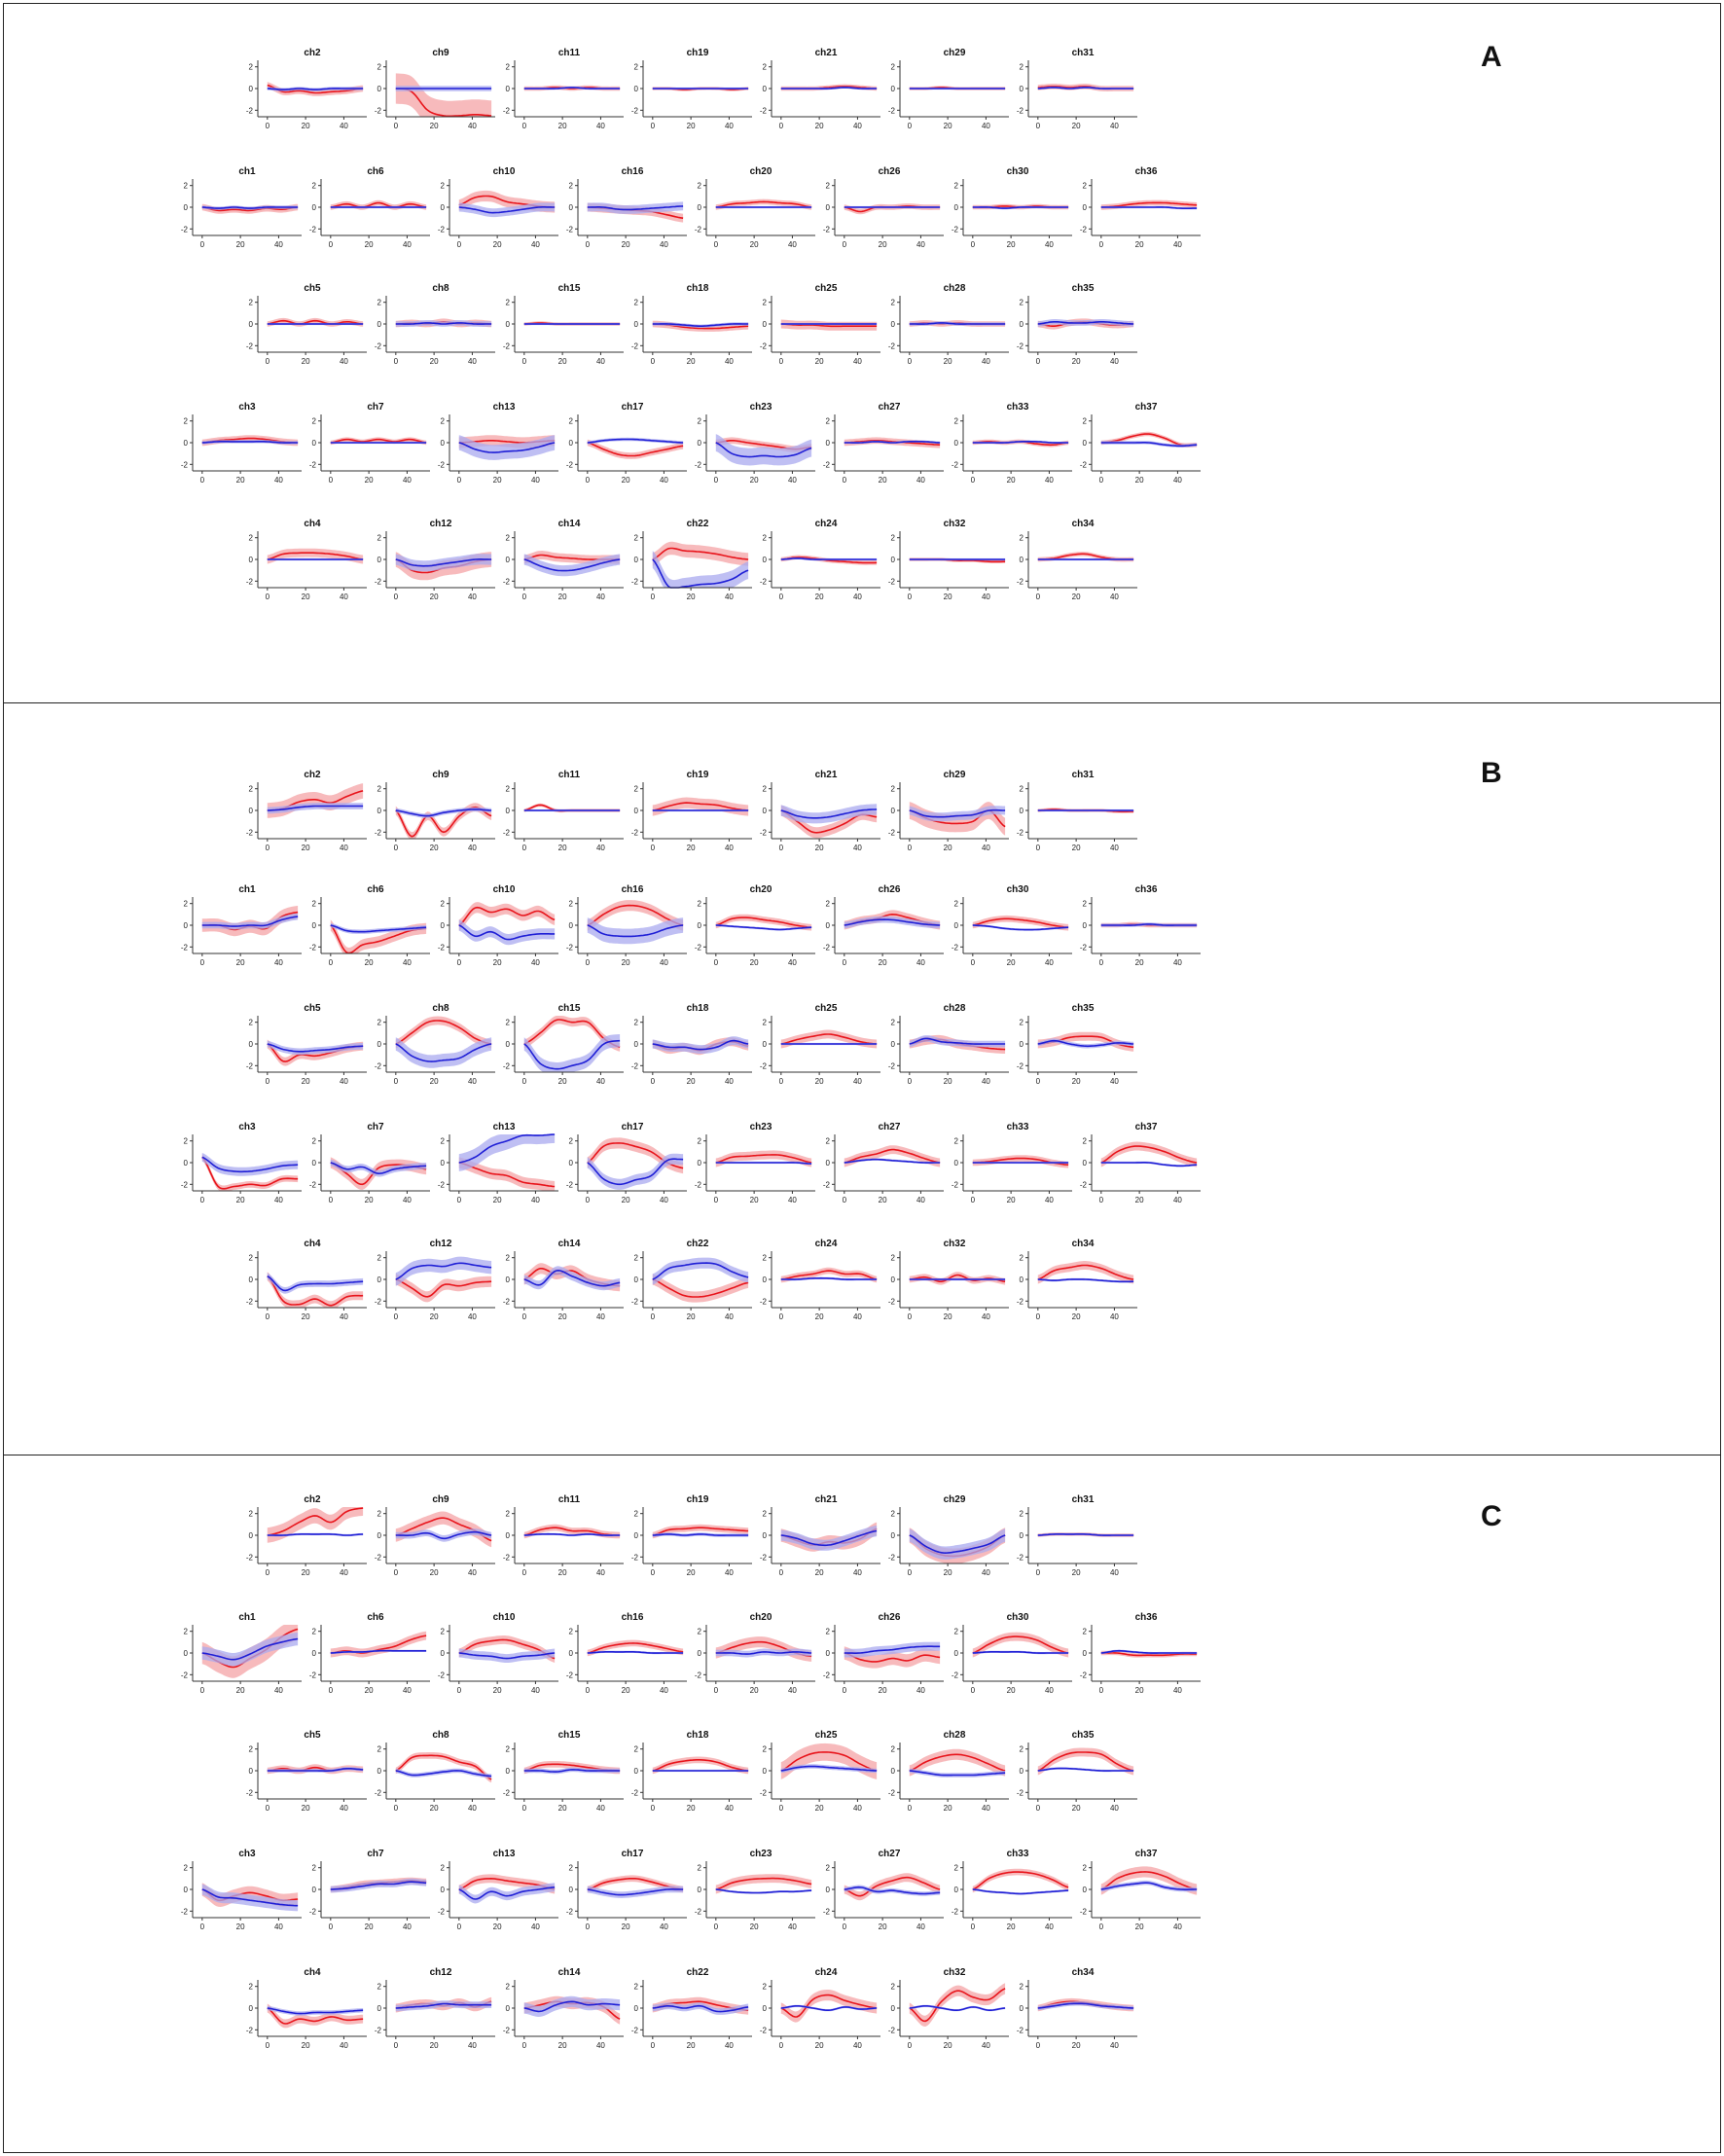  Describe the element at coordinates (1491, 1516) in the screenshot. I see `panel-c-label: C` at that location.